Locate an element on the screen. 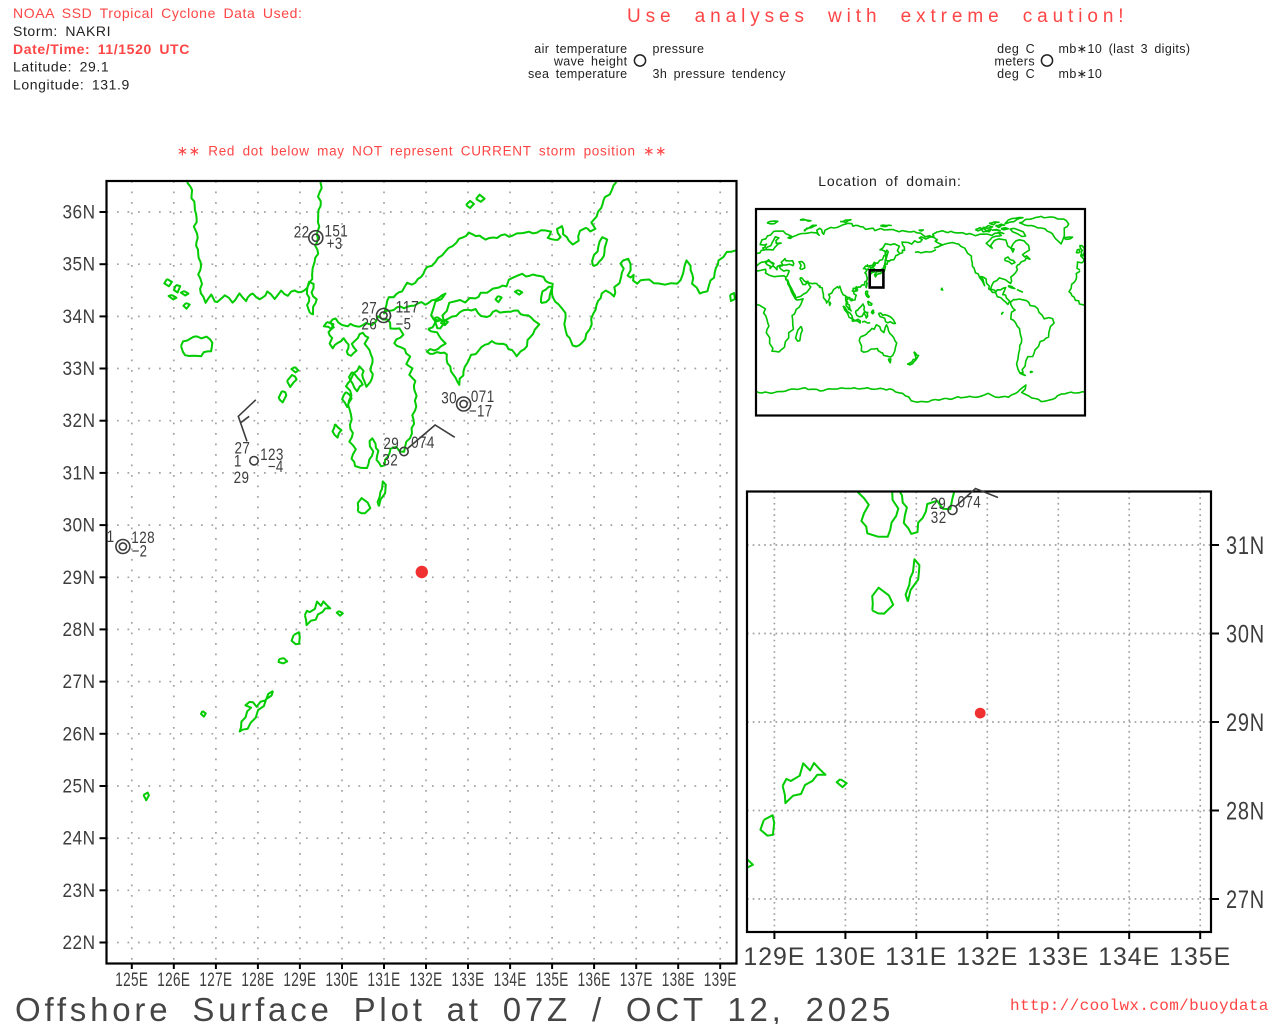  svg-text: 136E is located at coordinates (594, 980).